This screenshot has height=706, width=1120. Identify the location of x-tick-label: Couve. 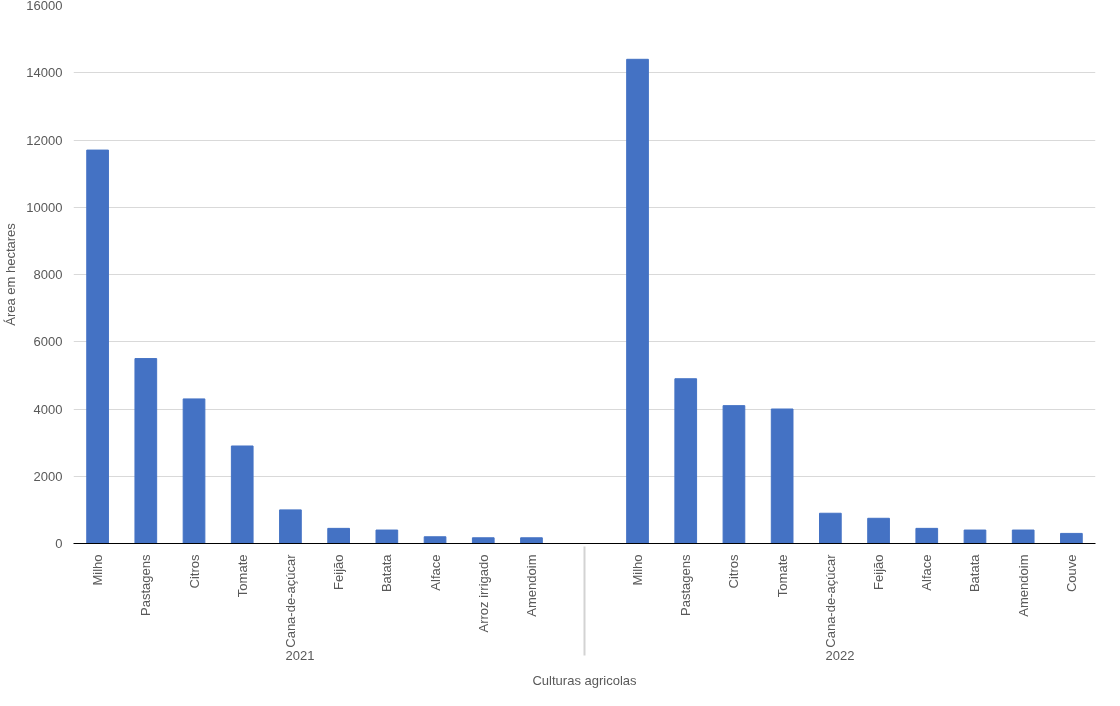
(1071, 573).